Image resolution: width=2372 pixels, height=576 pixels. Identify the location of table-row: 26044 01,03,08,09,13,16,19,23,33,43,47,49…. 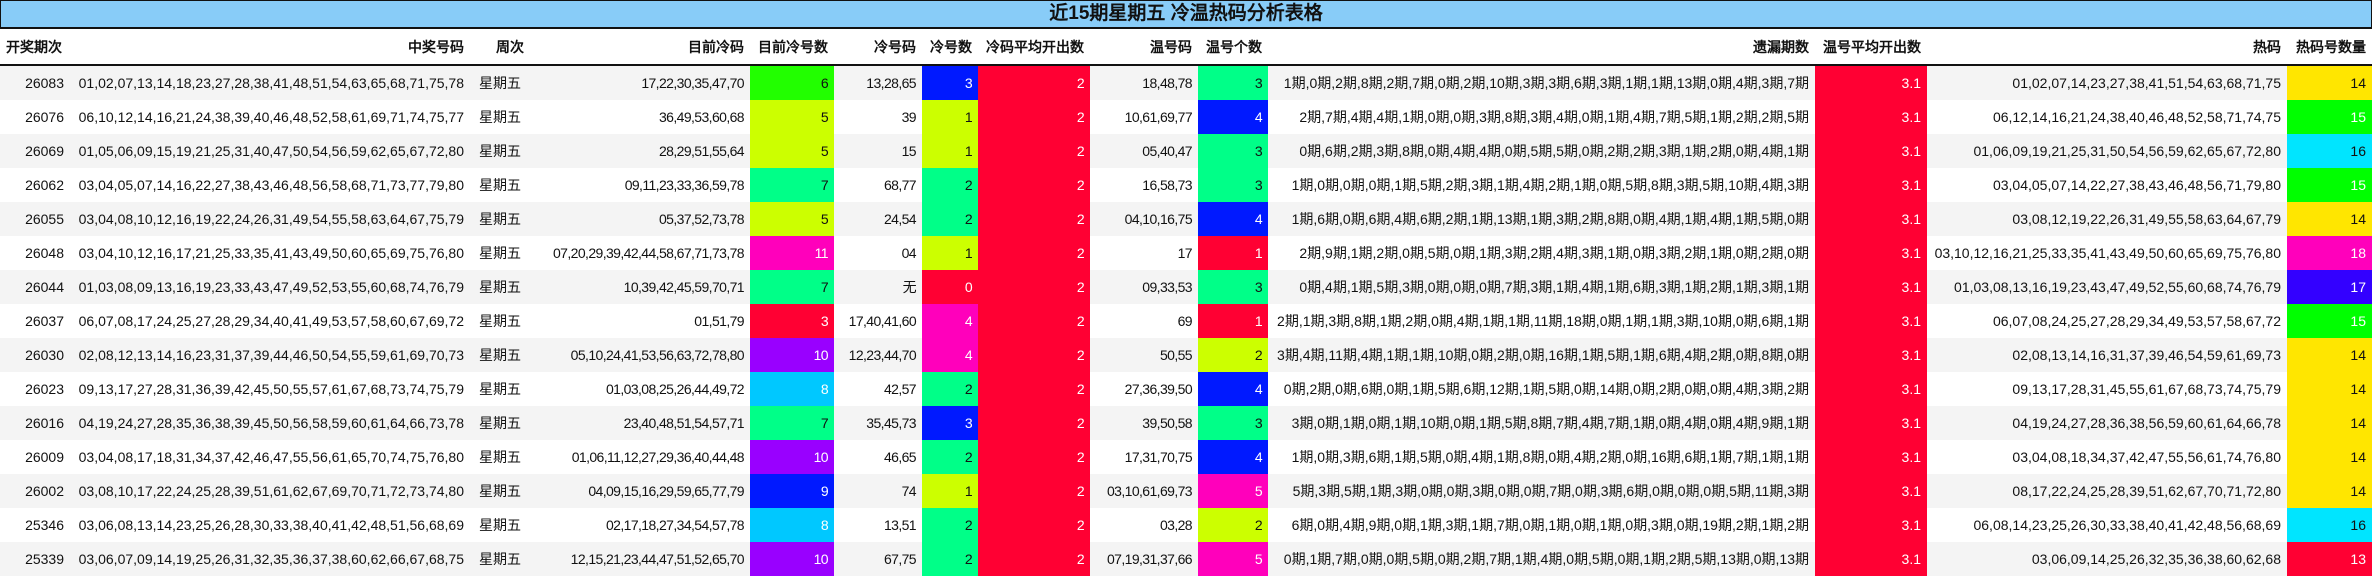
(1186, 287).